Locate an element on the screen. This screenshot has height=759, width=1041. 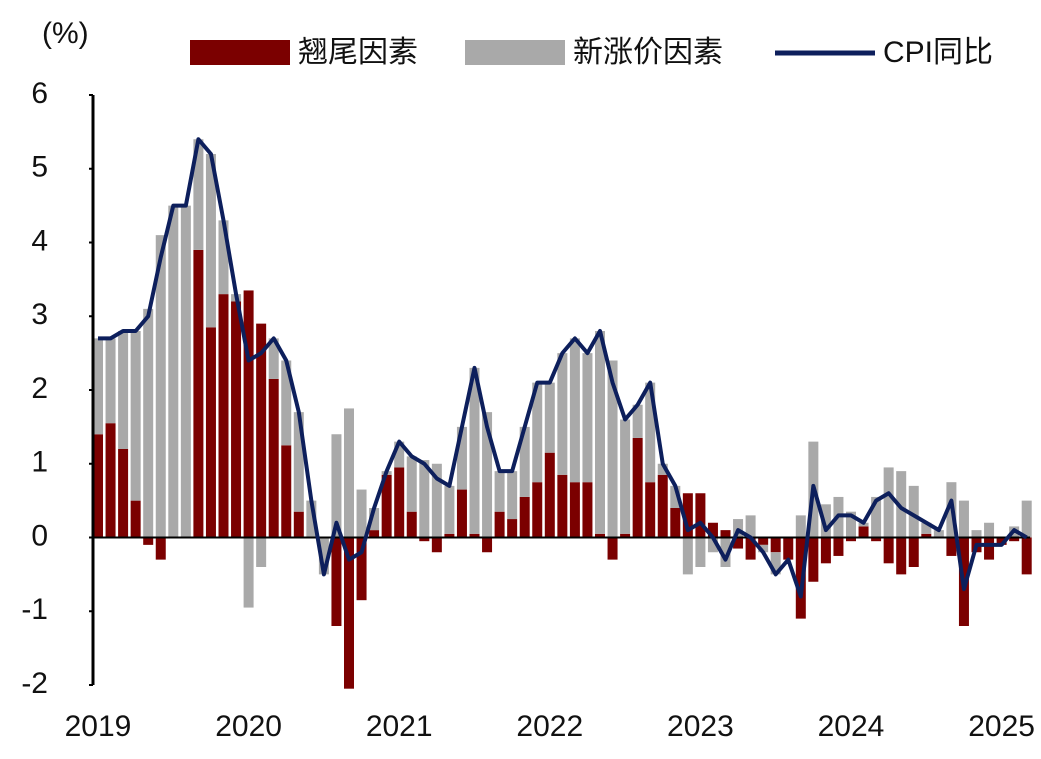
y-tick-label: -2 is located at coordinates (34, 683).